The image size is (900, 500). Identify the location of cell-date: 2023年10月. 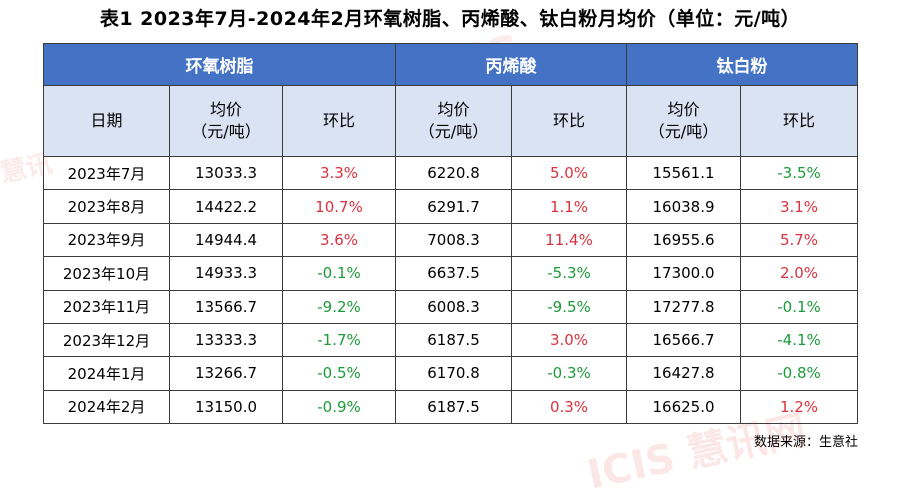
(106, 273).